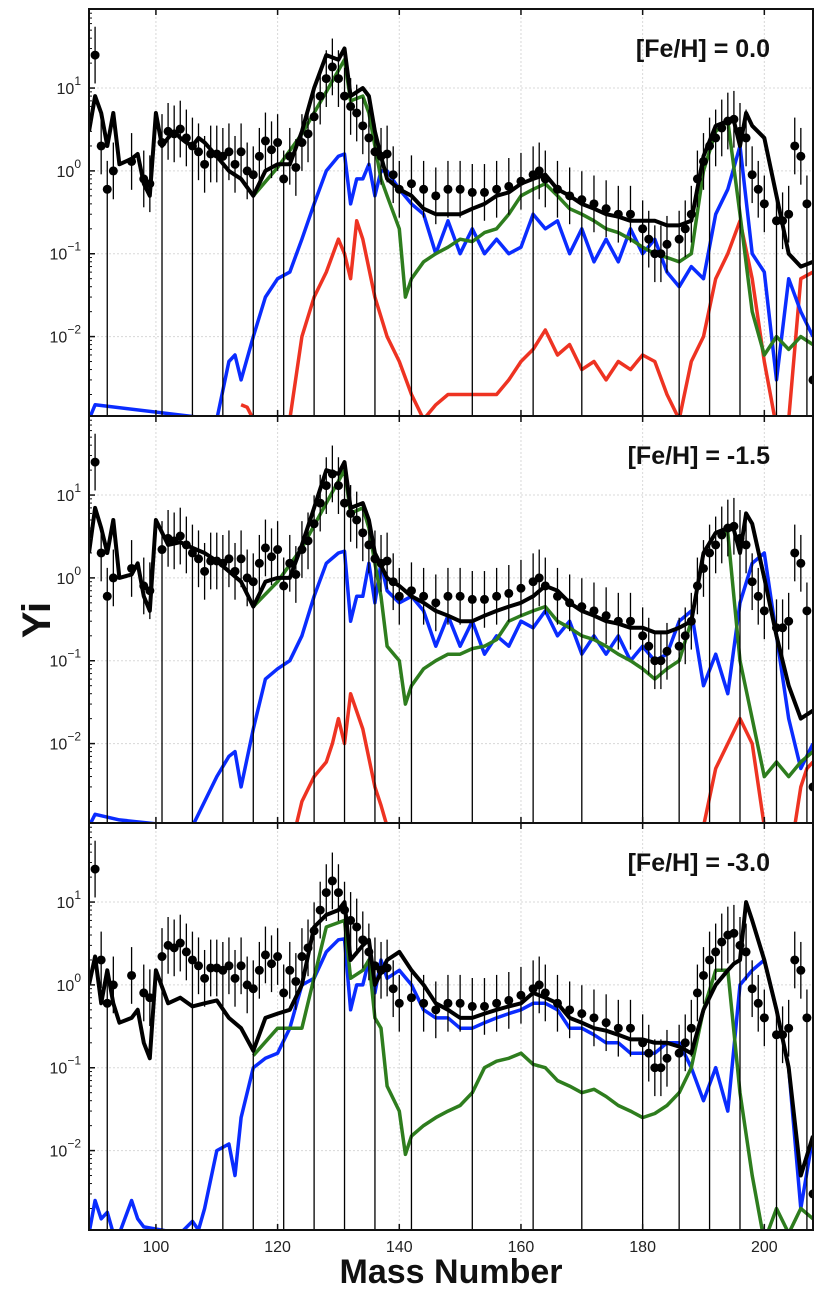  I want to click on metallicity-label: [Fe/H] = -3.0, so click(699, 863).